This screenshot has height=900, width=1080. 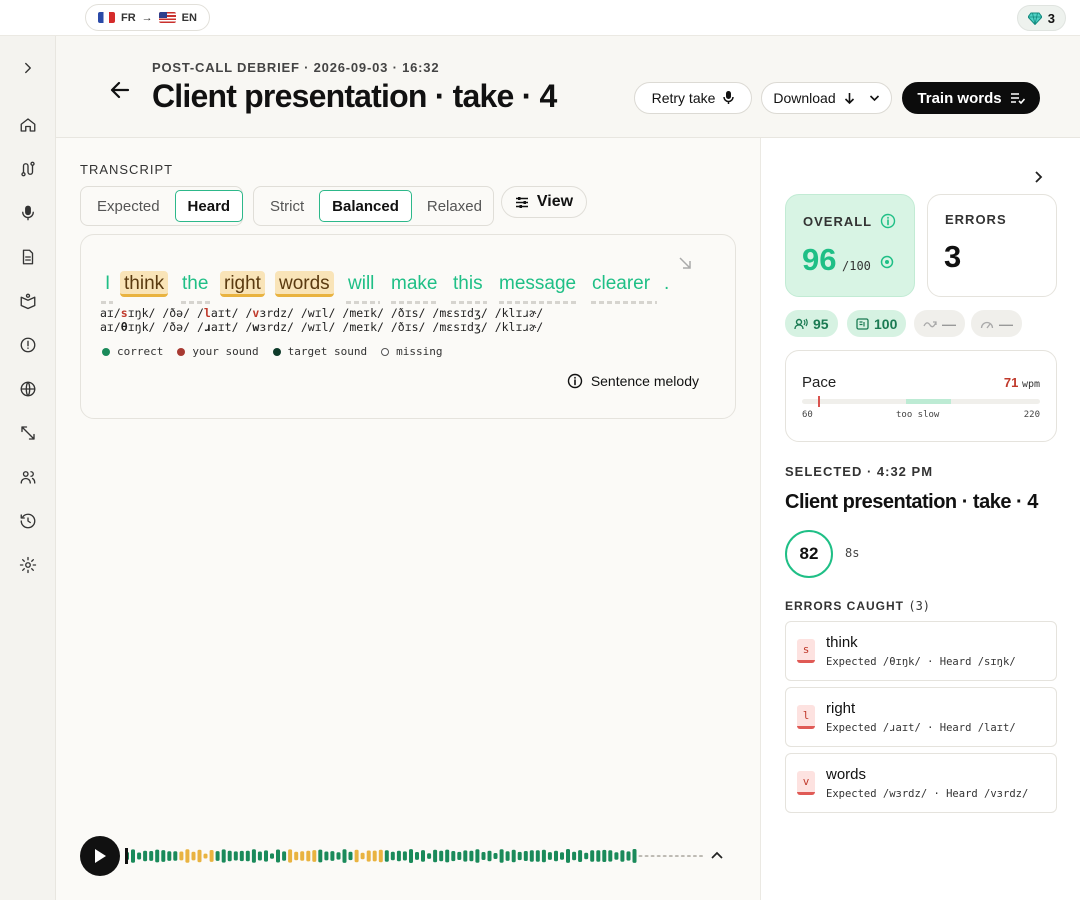 What do you see at coordinates (1041, 18) in the screenshot?
I see `gems-counter: 3` at bounding box center [1041, 18].